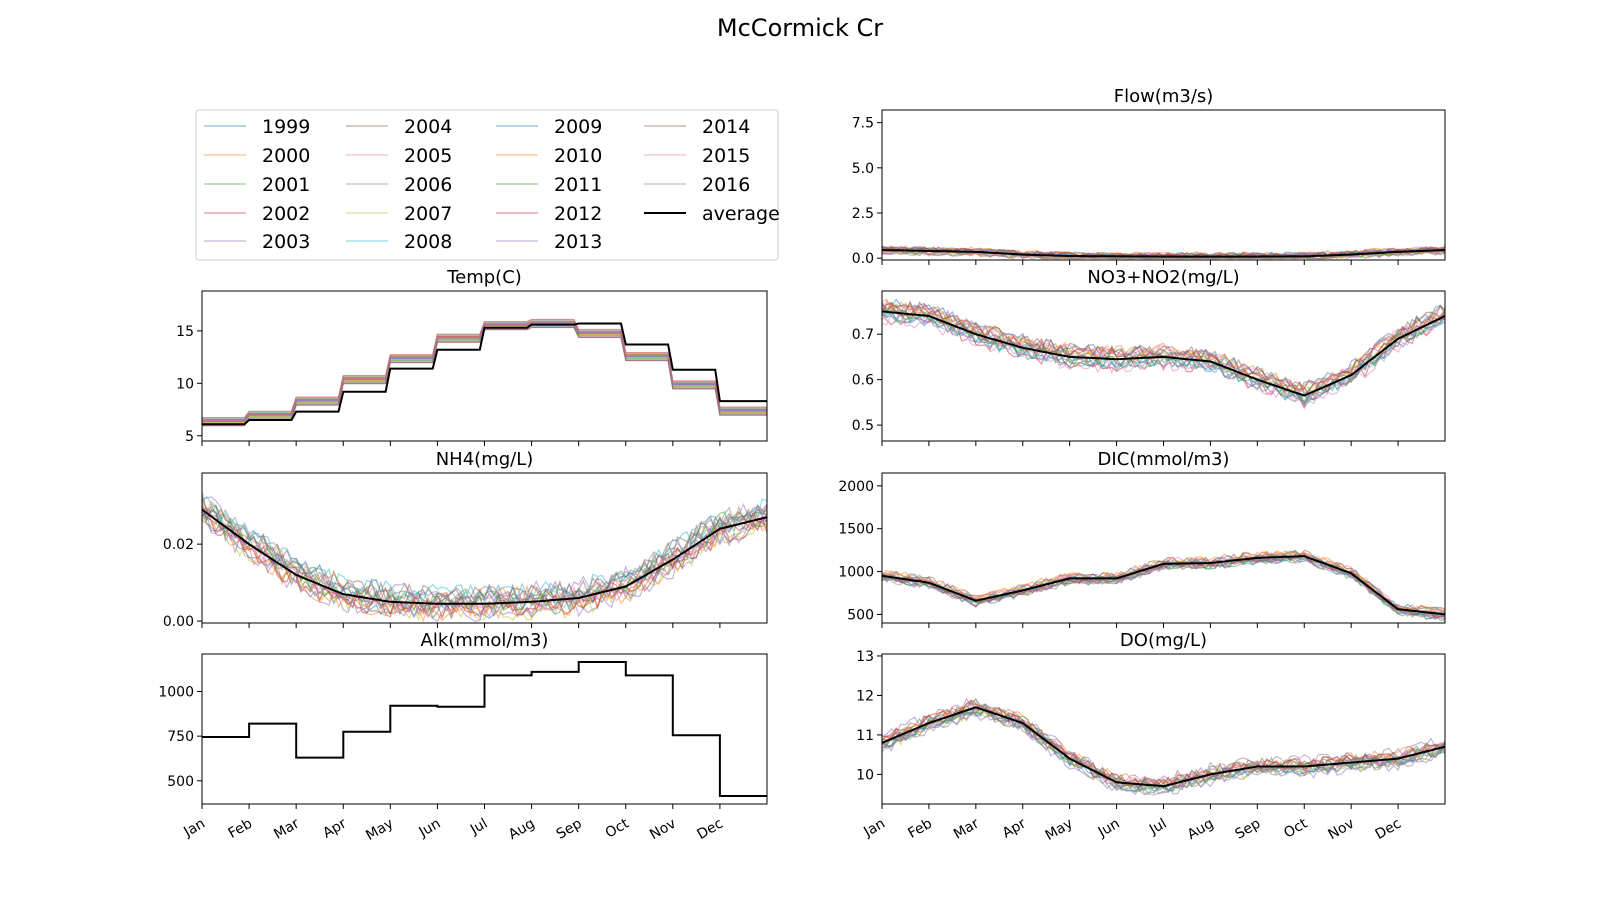  Describe the element at coordinates (863, 335) in the screenshot. I see `no3-ytick-label: 0.7` at that location.